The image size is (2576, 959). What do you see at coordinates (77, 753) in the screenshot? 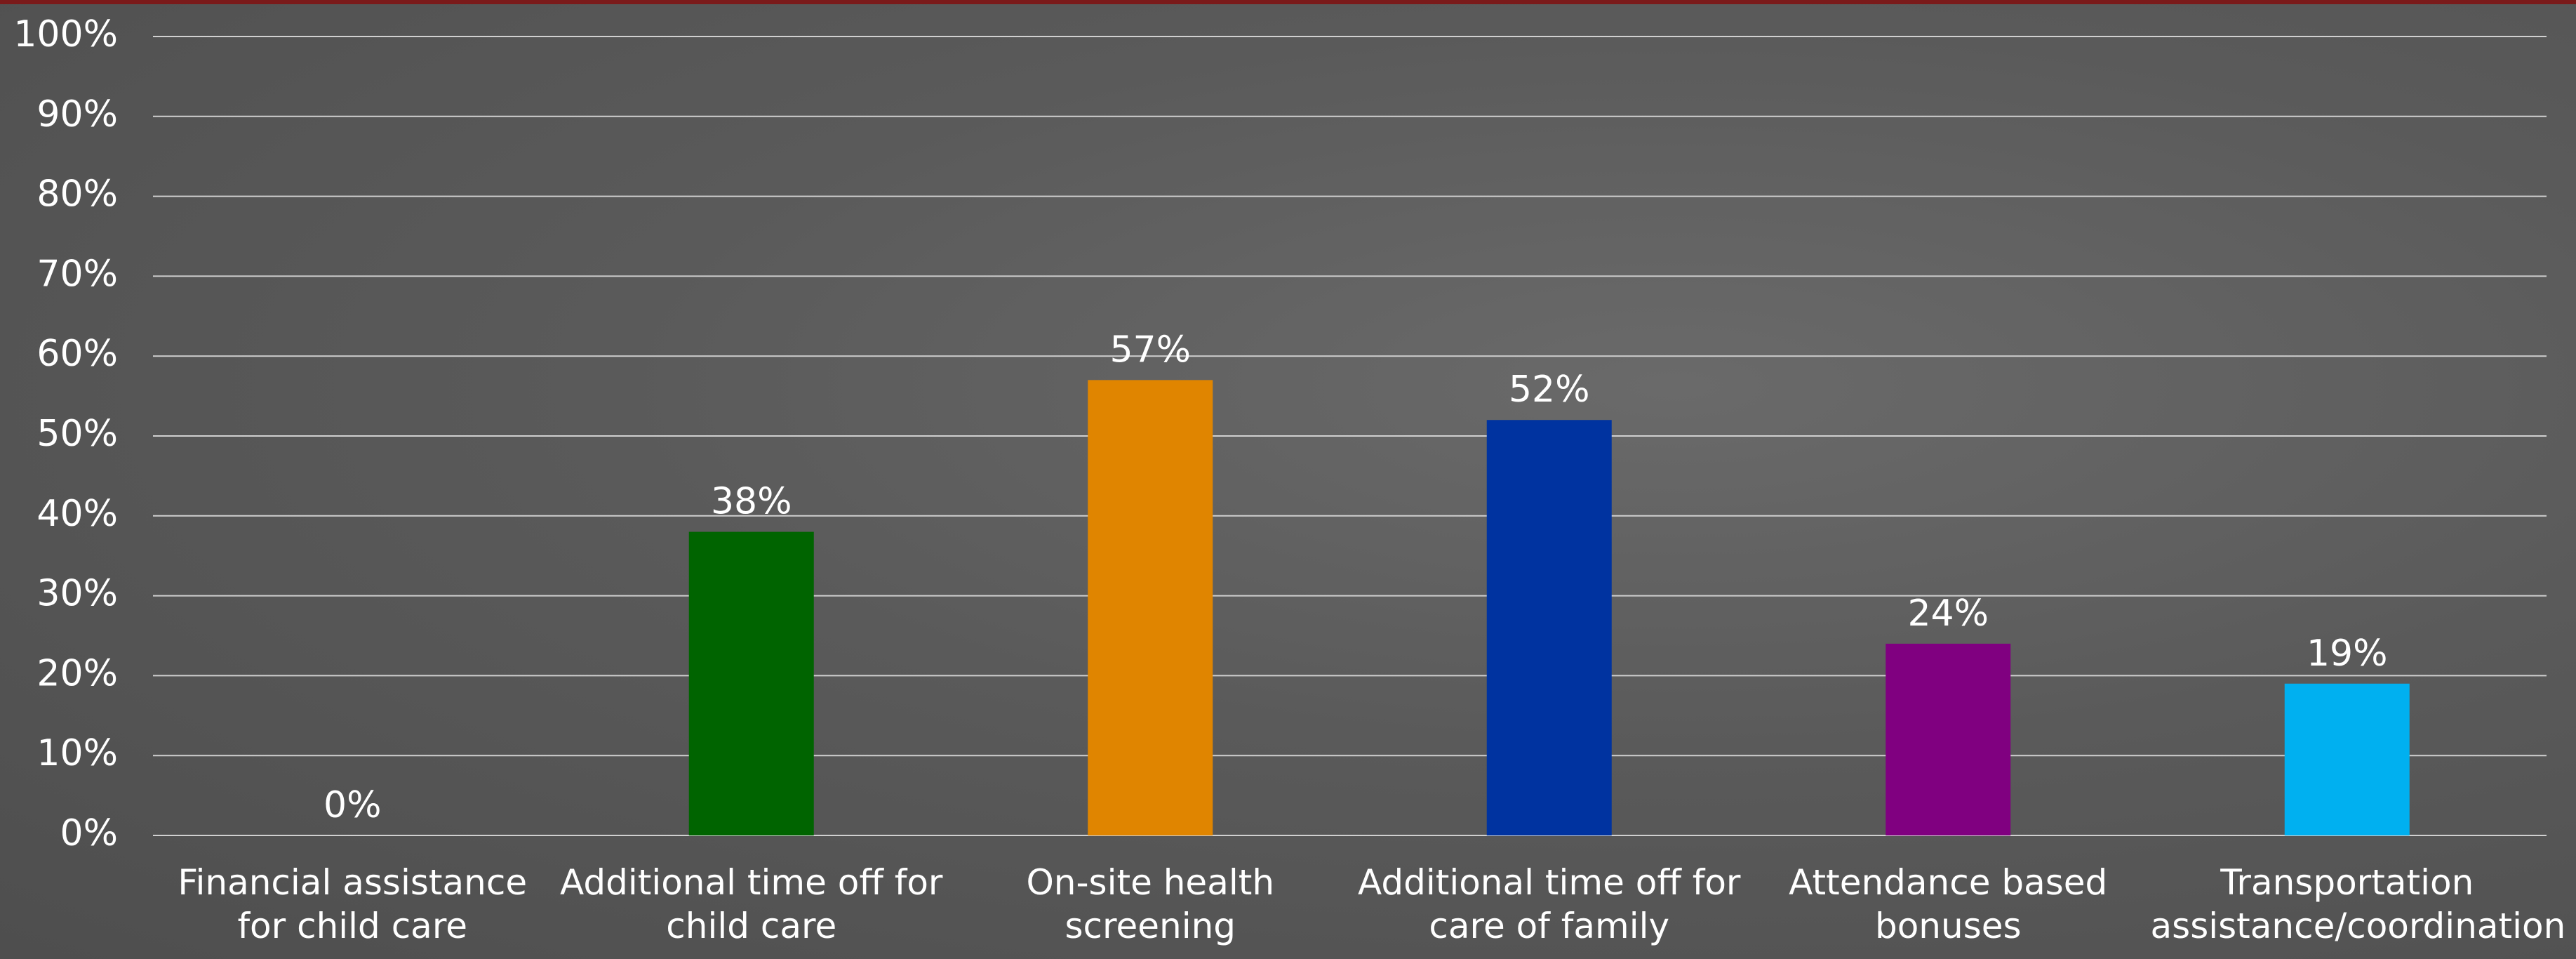
I see `y-tick-label: 10%` at bounding box center [77, 753].